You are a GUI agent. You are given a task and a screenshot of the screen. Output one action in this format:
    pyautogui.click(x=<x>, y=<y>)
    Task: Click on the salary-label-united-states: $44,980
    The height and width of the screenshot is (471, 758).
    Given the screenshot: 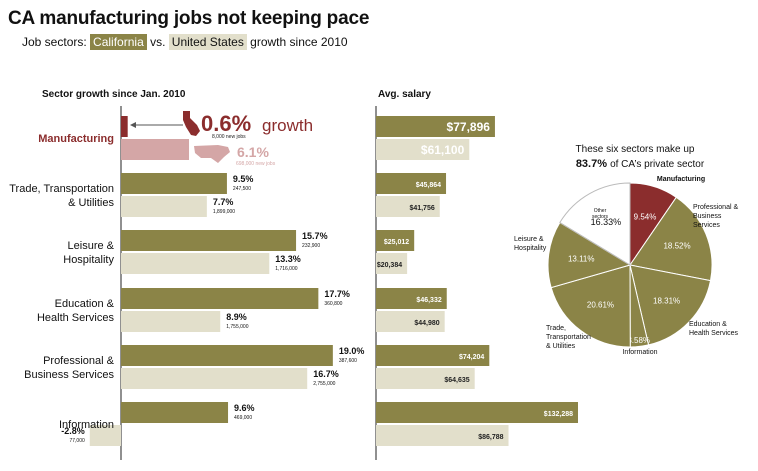 What is the action you would take?
    pyautogui.click(x=426, y=323)
    